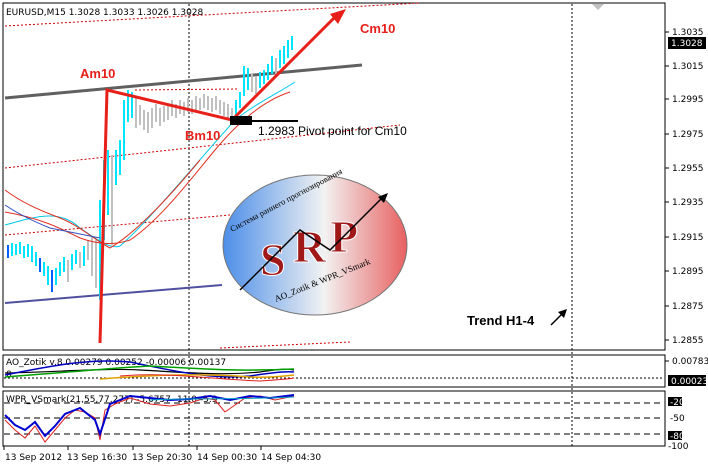  I want to click on ao-value-box, so click(687, 380).